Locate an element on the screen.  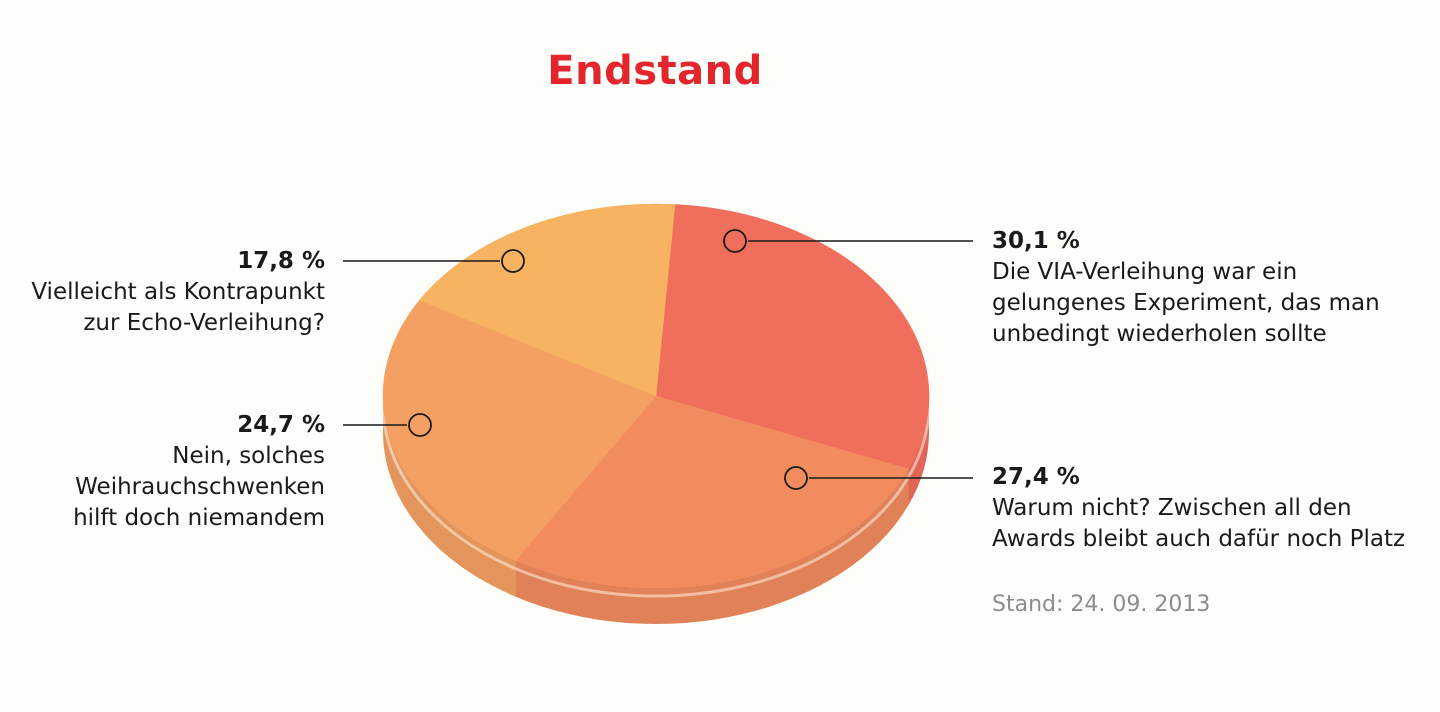
slice-1-percent: 27,4 % is located at coordinates (1036, 477).